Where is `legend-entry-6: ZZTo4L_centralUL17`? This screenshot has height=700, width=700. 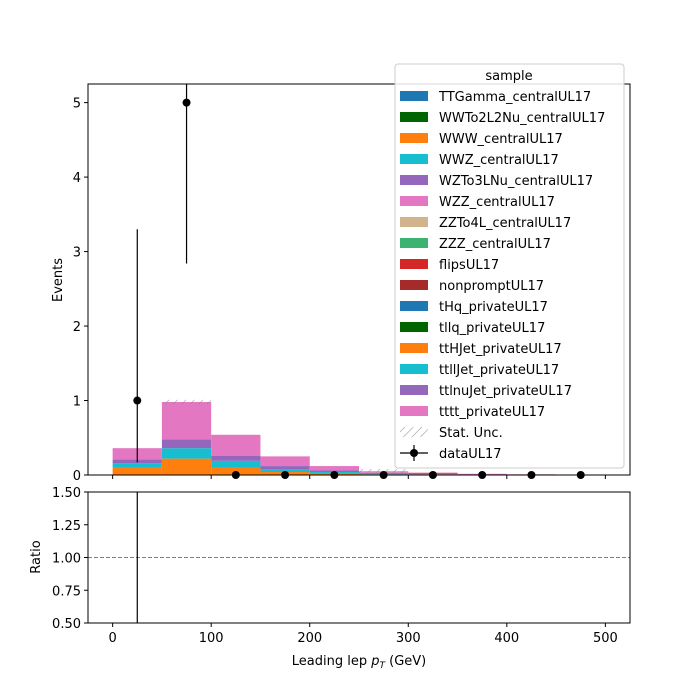
legend-entry-6: ZZTo4L_centralUL17 is located at coordinates (485, 223).